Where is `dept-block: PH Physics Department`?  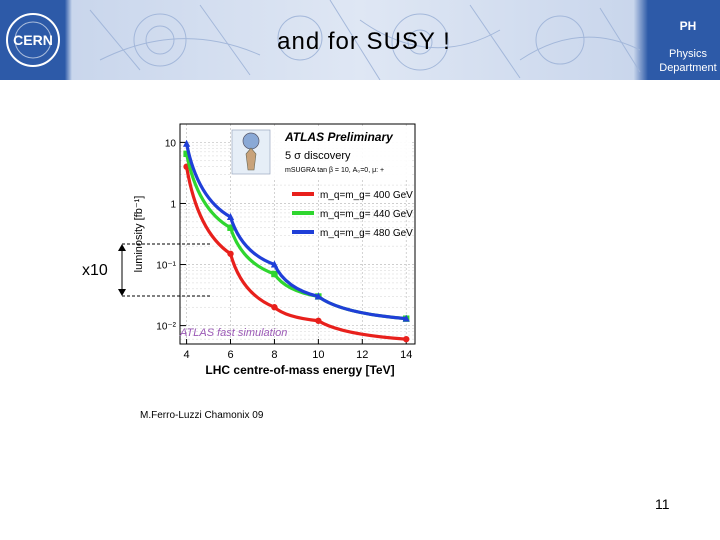 dept-block: PH Physics Department is located at coordinates (687, 46).